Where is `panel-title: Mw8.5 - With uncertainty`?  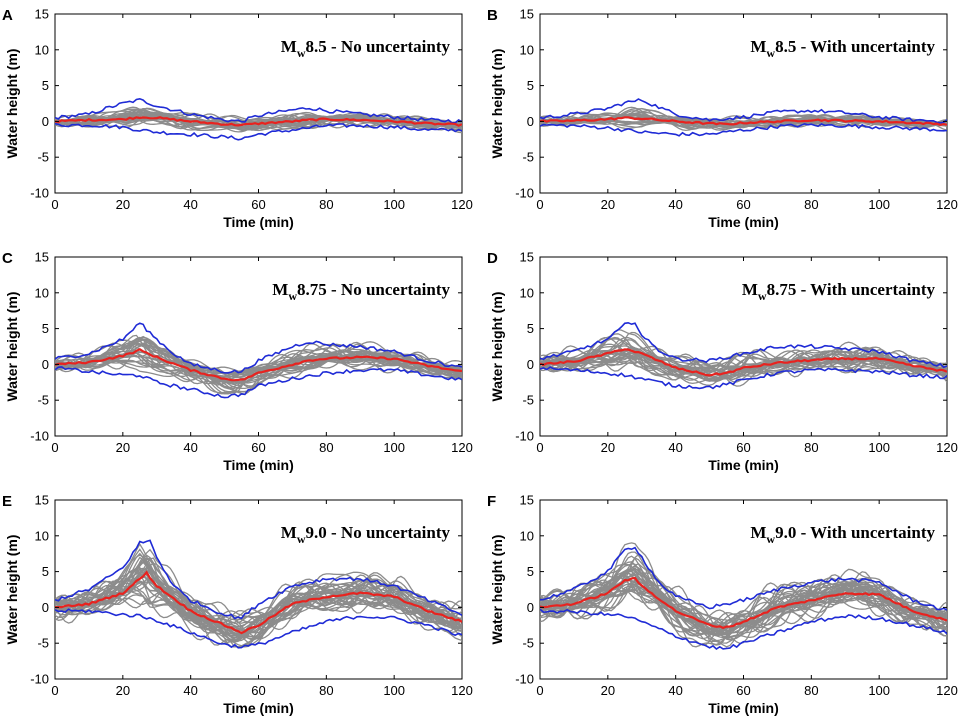 panel-title: Mw8.5 - With uncertainty is located at coordinates (842, 48).